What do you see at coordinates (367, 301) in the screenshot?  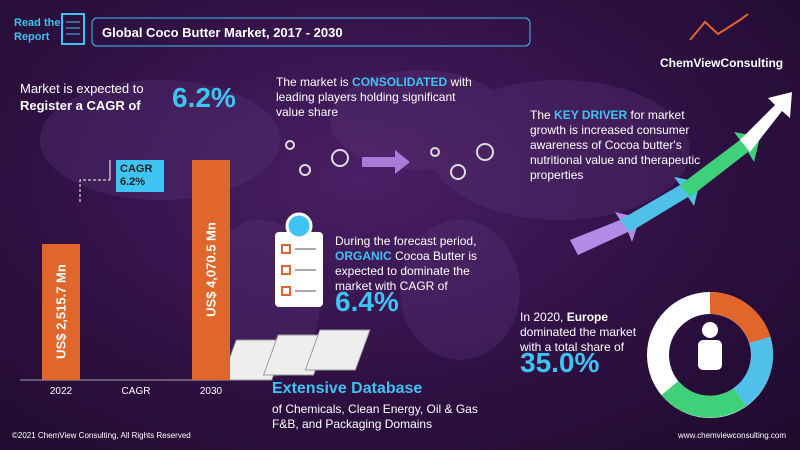 I see `organic-value: 6.4%` at bounding box center [367, 301].